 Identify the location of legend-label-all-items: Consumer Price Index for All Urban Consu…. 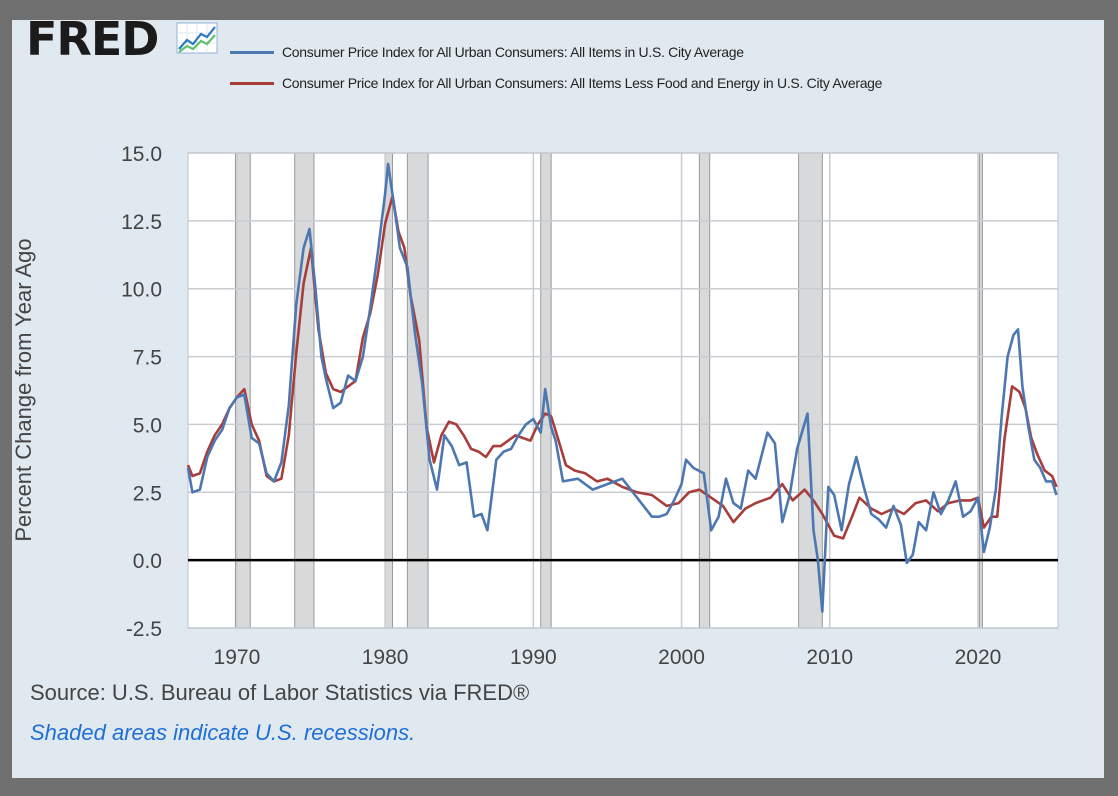
(513, 52).